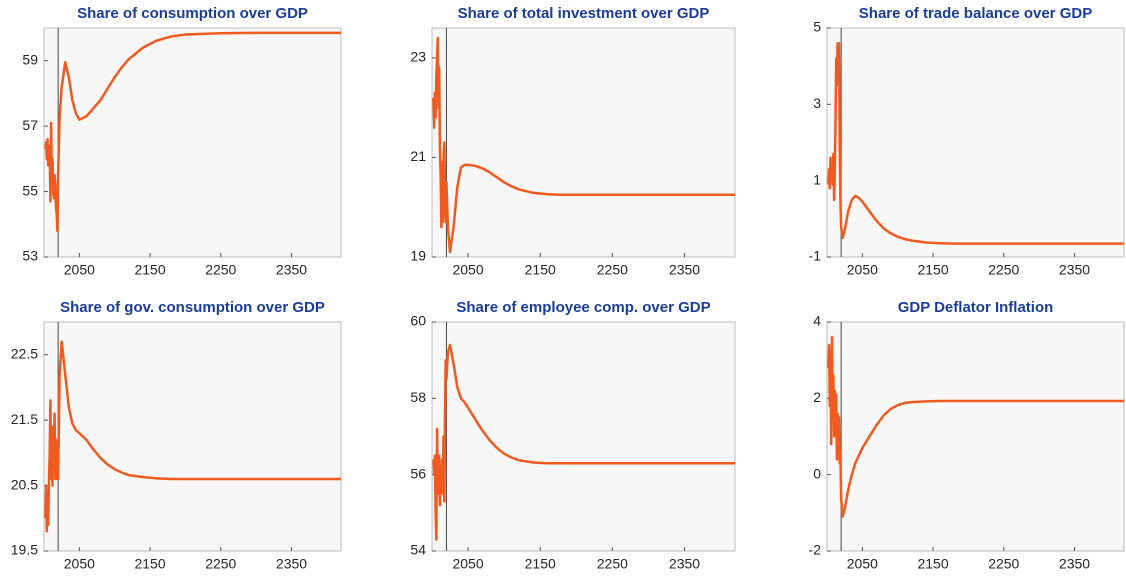 Image resolution: width=1126 pixels, height=578 pixels. What do you see at coordinates (817, 179) in the screenshot?
I see `y-tick-label: 1` at bounding box center [817, 179].